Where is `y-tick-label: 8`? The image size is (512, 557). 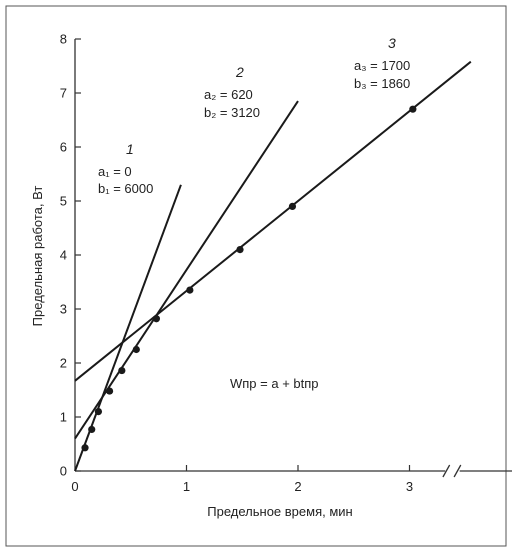
y-tick-label: 8 is located at coordinates (63, 39).